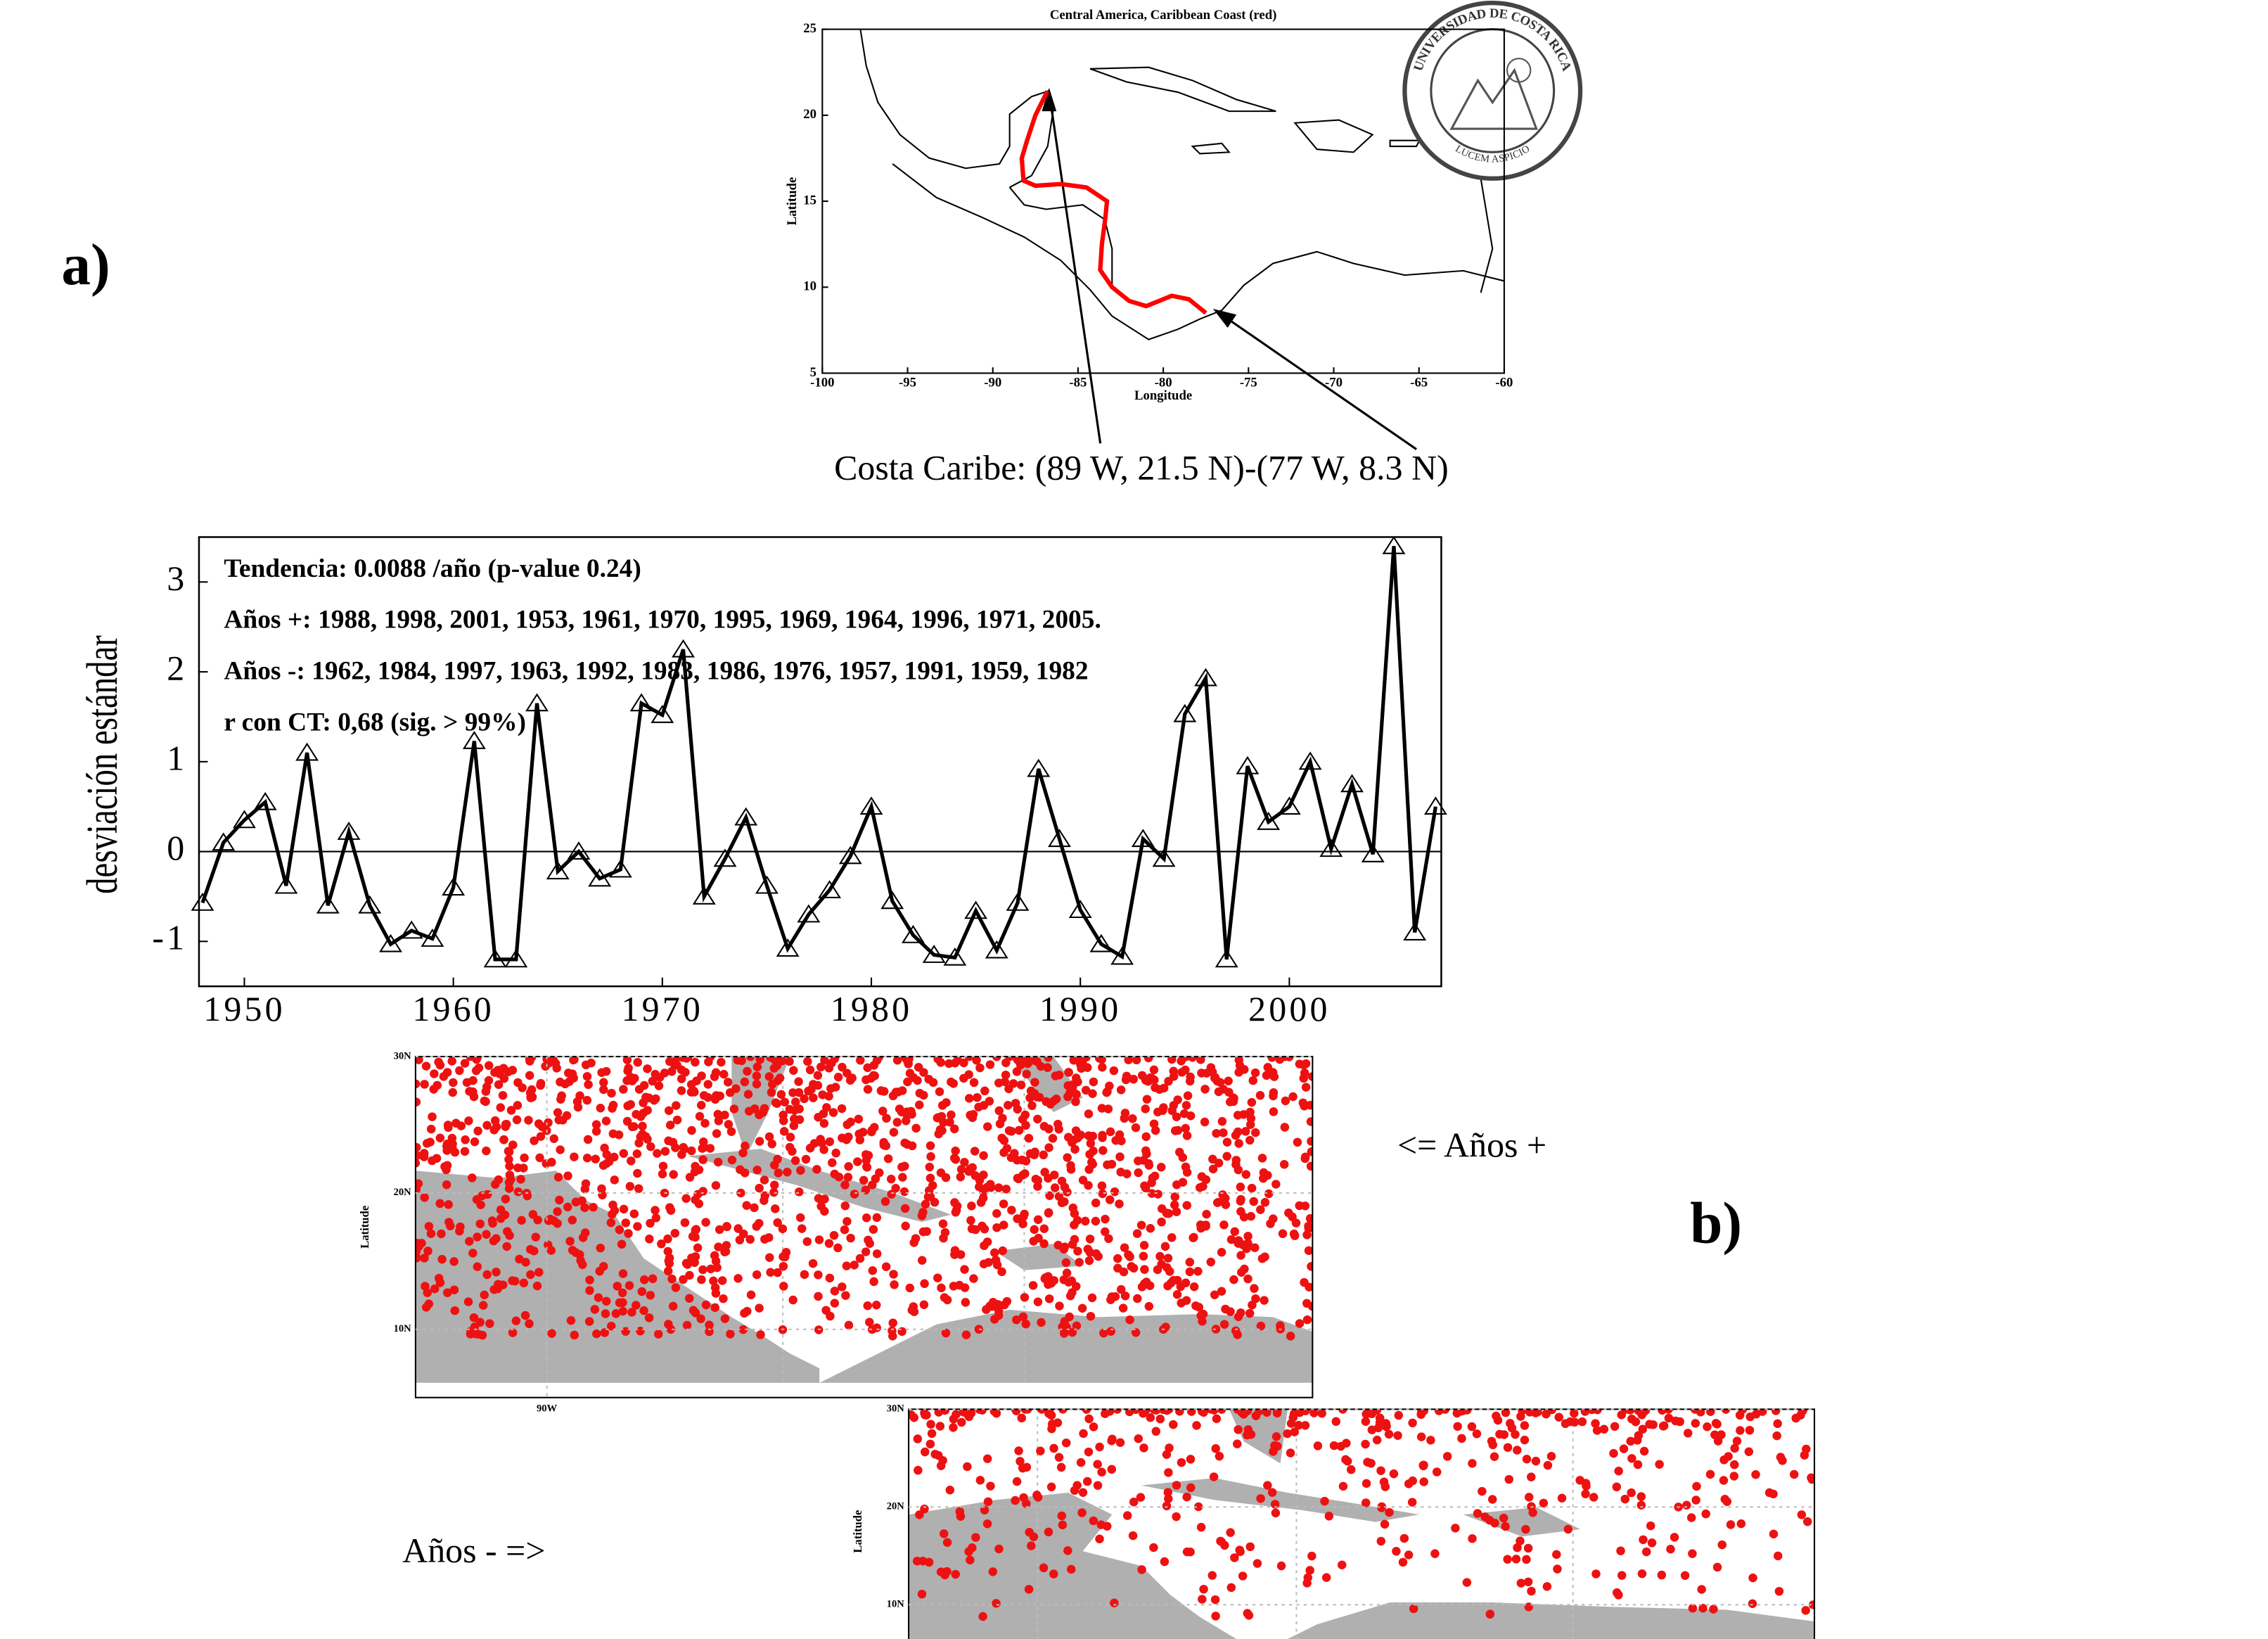 The height and width of the screenshot is (1639, 2268). What do you see at coordinates (1716, 1224) in the screenshot?
I see `panel-label: b)` at bounding box center [1716, 1224].